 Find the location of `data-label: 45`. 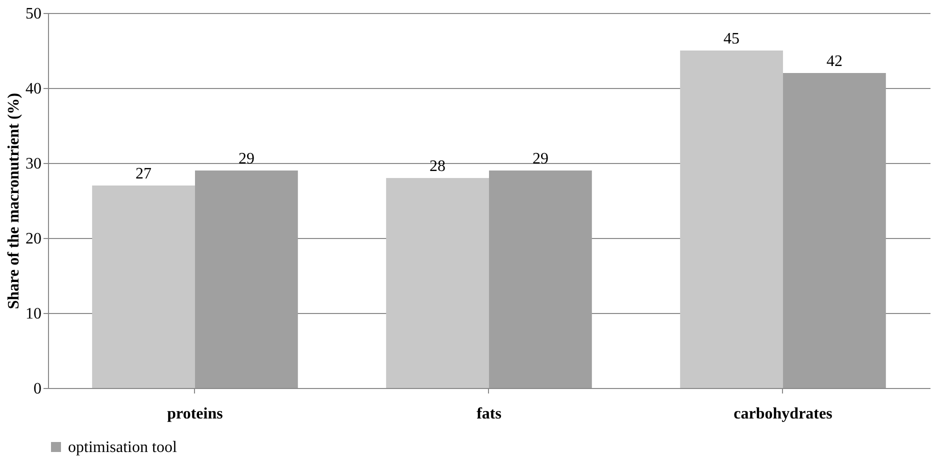

data-label: 45 is located at coordinates (732, 39).